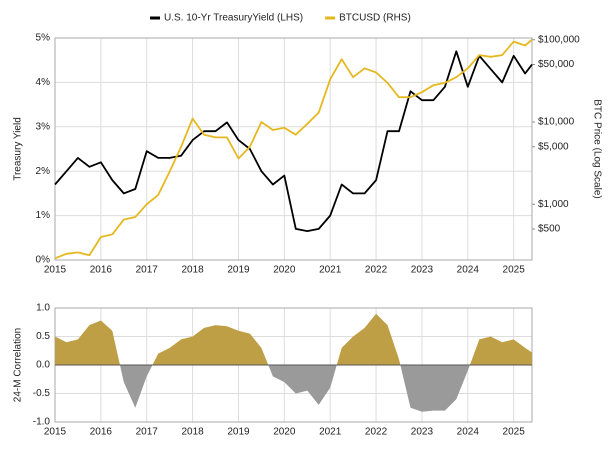 This screenshot has width=612, height=456. Describe the element at coordinates (43, 308) in the screenshot. I see `y-tick-label: 1.0` at that location.